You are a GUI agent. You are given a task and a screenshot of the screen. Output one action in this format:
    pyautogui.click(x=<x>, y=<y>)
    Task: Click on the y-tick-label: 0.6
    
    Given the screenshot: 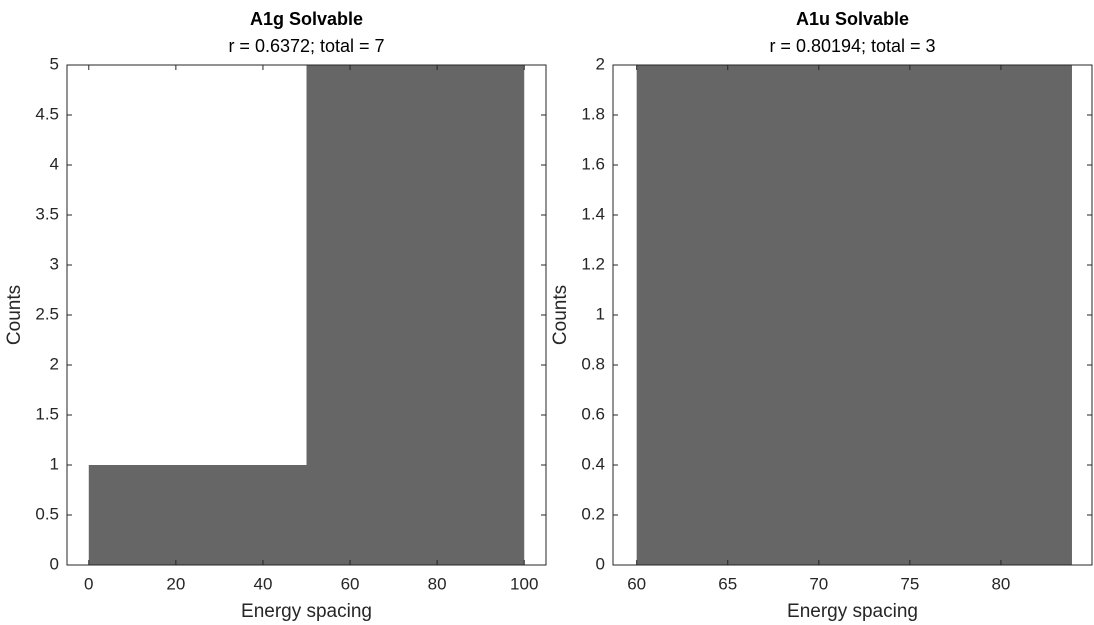 What is the action you would take?
    pyautogui.click(x=593, y=413)
    